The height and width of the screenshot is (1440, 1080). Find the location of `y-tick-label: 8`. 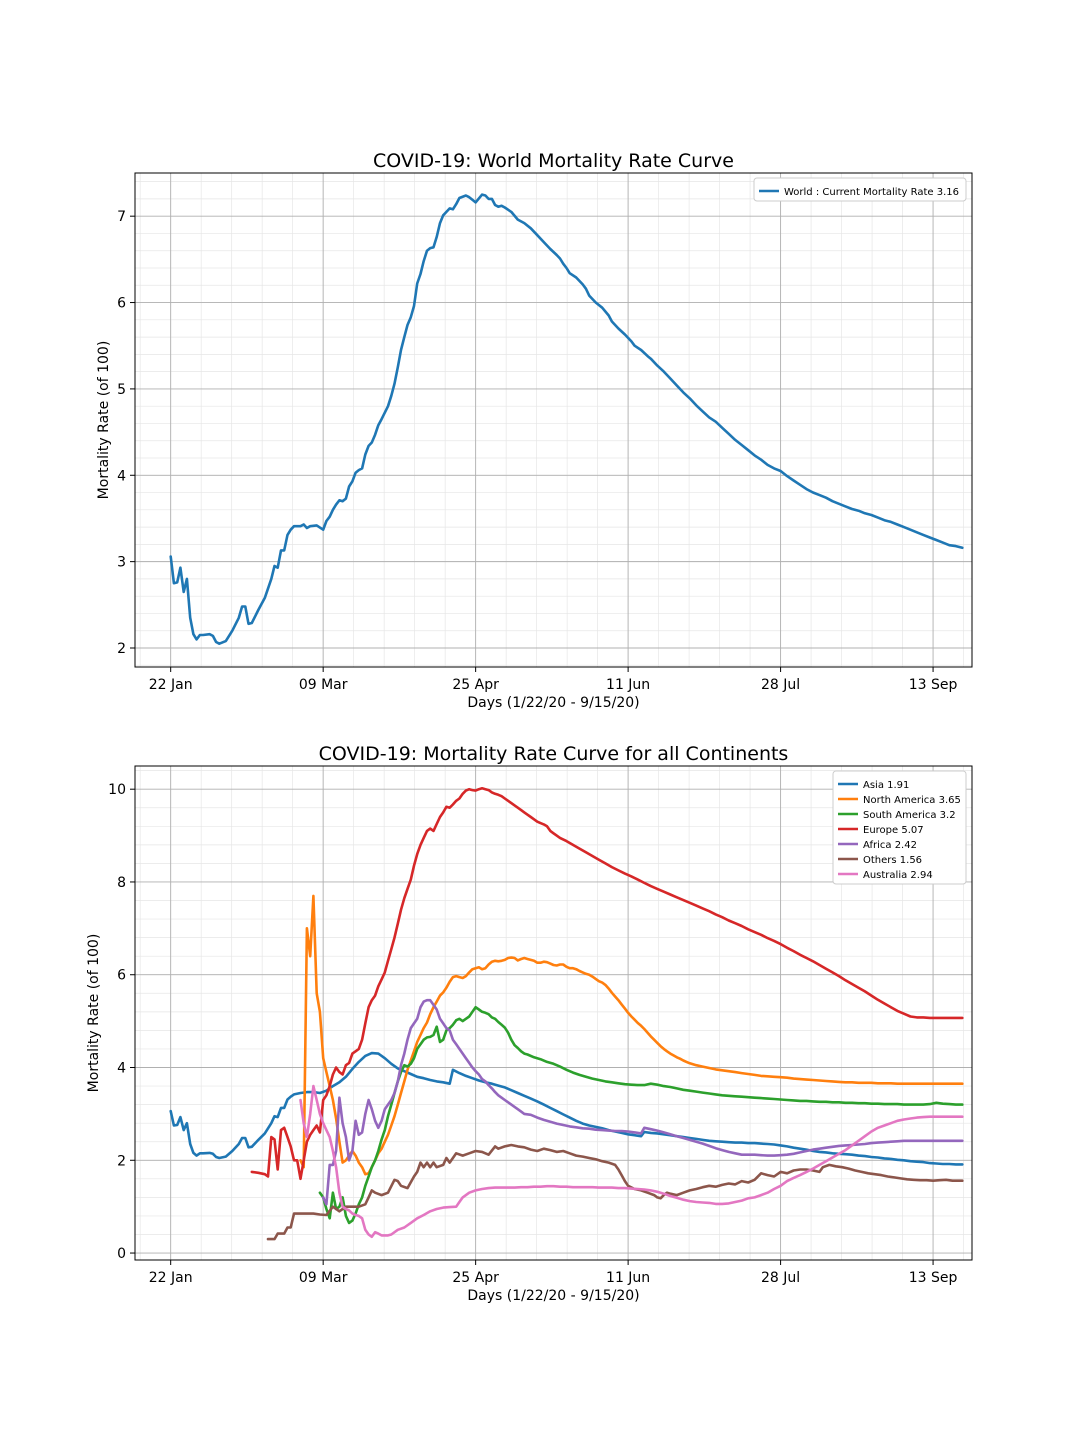

y-tick-label: 8 is located at coordinates (121, 883).